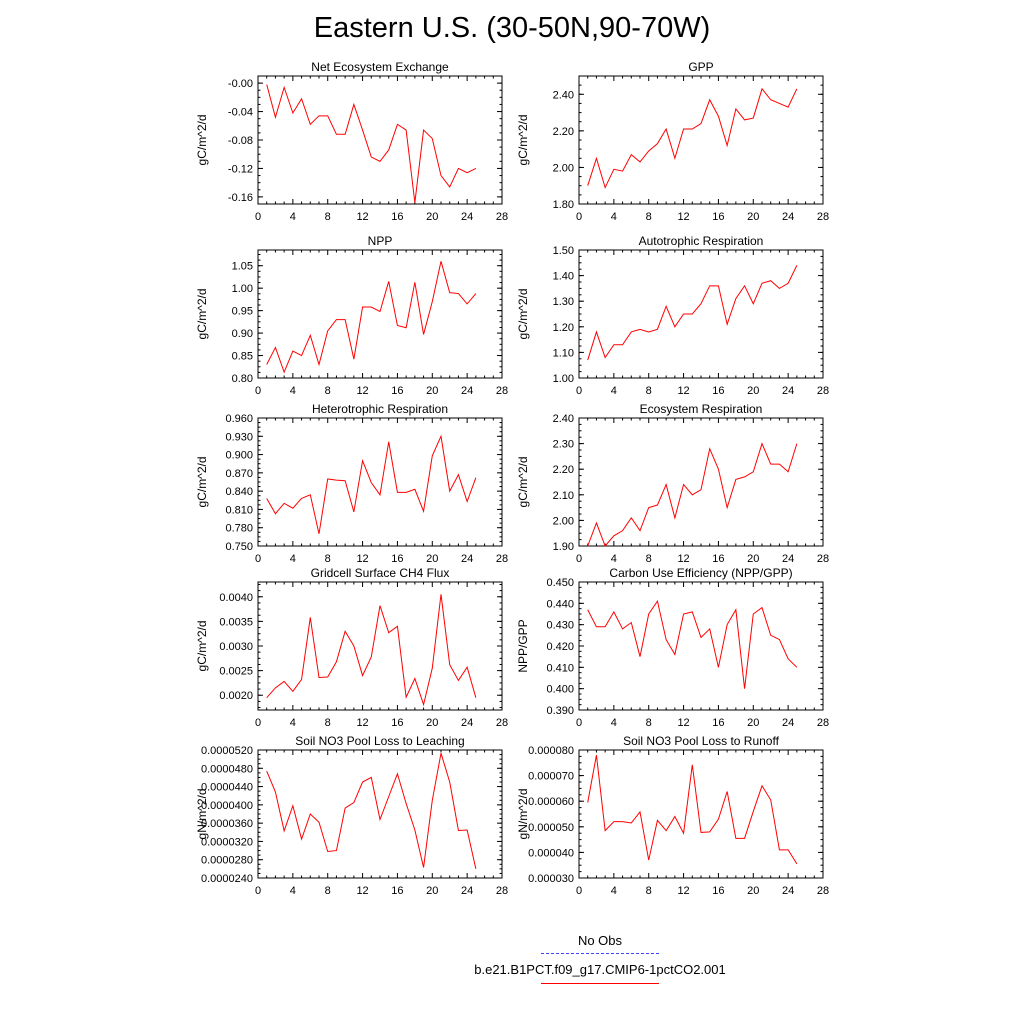 This screenshot has height=1024, width=1024. I want to click on y-tick-label: 1.20, so click(563, 328).